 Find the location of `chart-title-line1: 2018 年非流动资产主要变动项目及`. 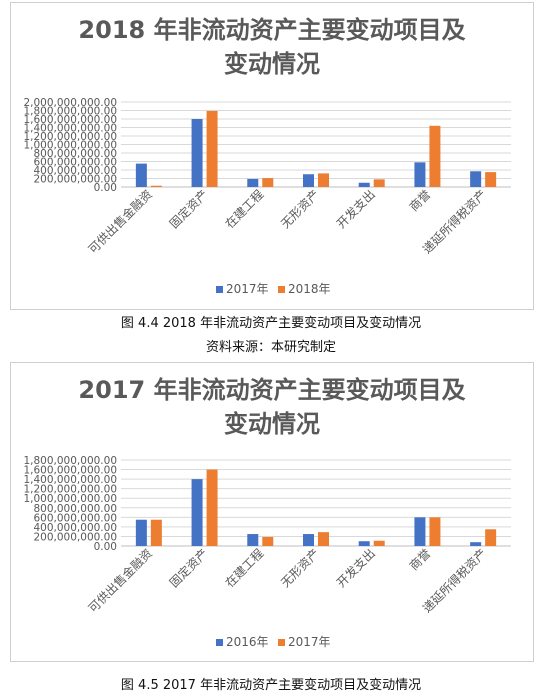

chart-title-line1: 2018 年非流动资产主要变动项目及 is located at coordinates (272, 30).